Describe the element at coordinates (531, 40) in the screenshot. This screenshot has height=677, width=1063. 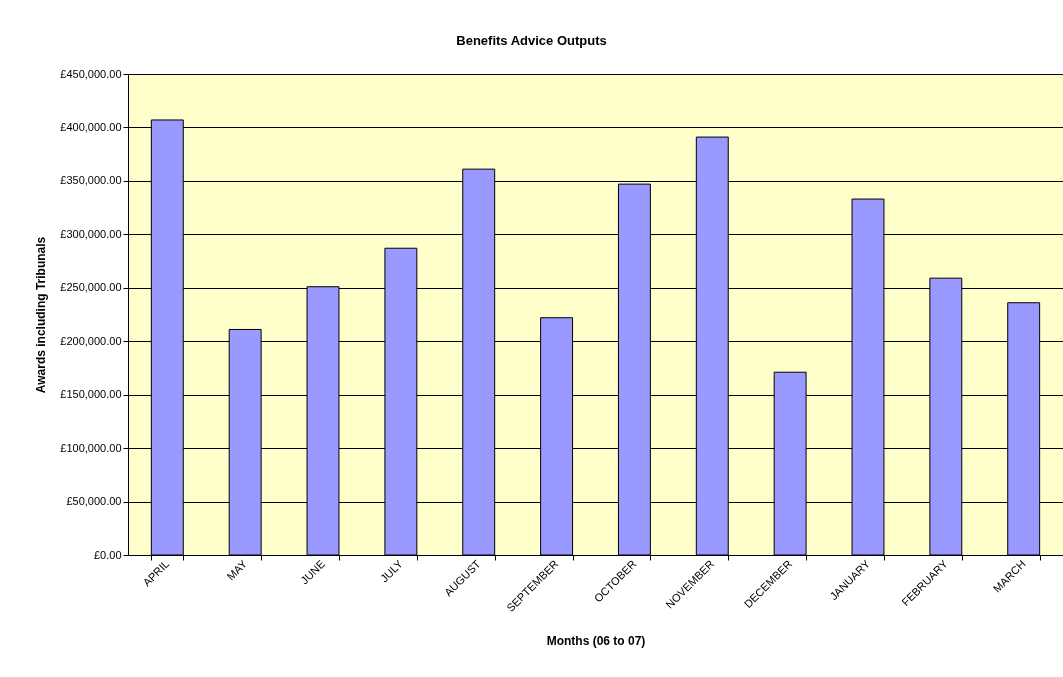
I see `chart-title: Benefits Advice Outputs` at that location.